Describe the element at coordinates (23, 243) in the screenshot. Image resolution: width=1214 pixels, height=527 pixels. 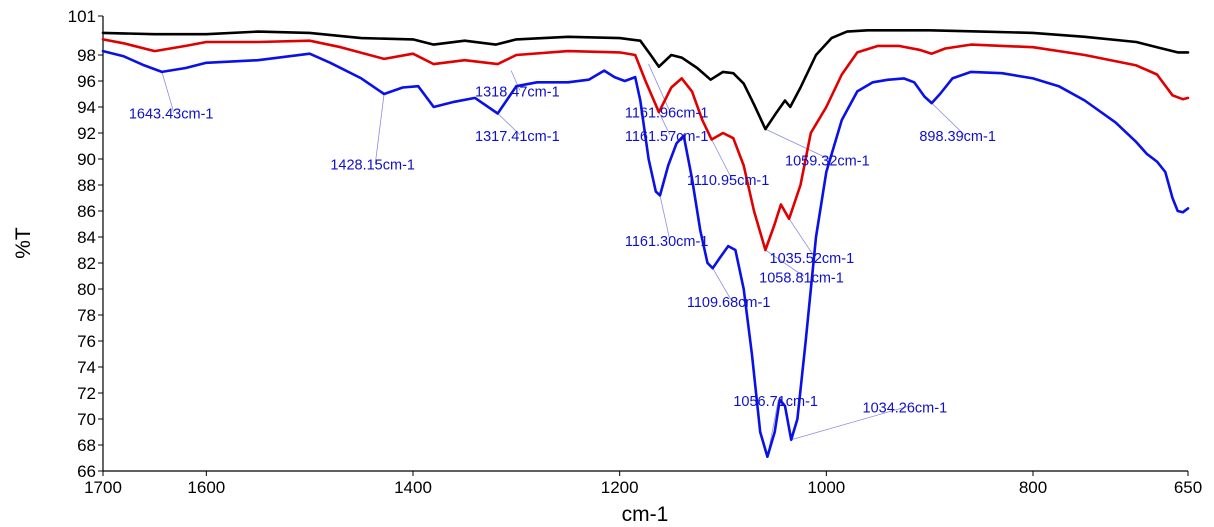
I see `y-axis-title: %T` at that location.